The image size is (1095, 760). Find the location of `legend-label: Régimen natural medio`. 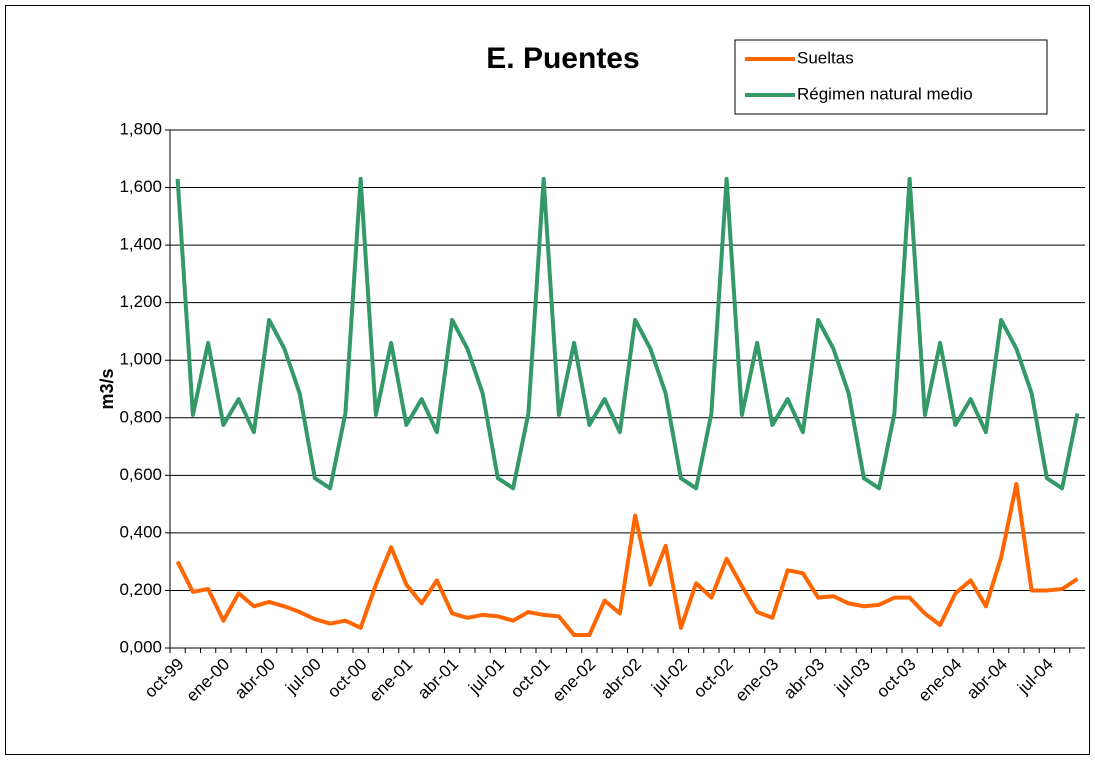

legend-label: Régimen natural medio is located at coordinates (885, 93).